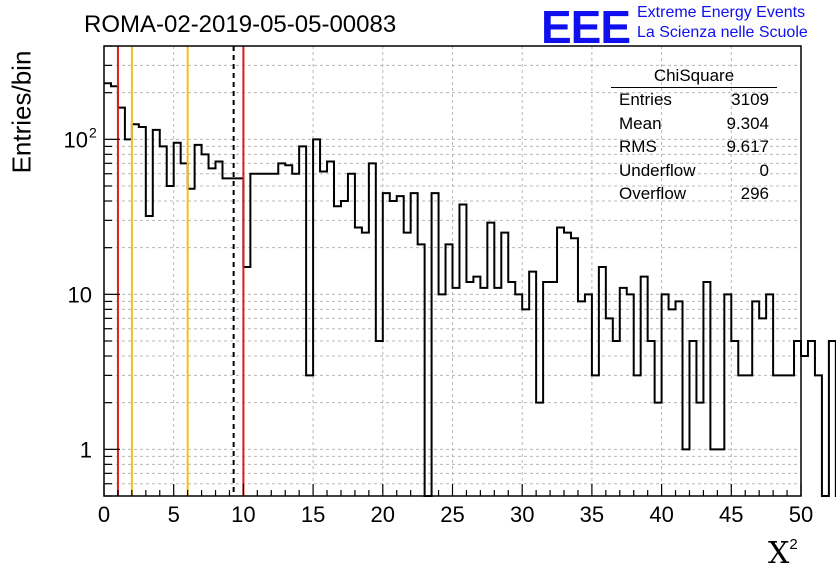 Image resolution: width=836 pixels, height=572 pixels. What do you see at coordinates (522, 514) in the screenshot?
I see `x-tick-label: 30` at bounding box center [522, 514].